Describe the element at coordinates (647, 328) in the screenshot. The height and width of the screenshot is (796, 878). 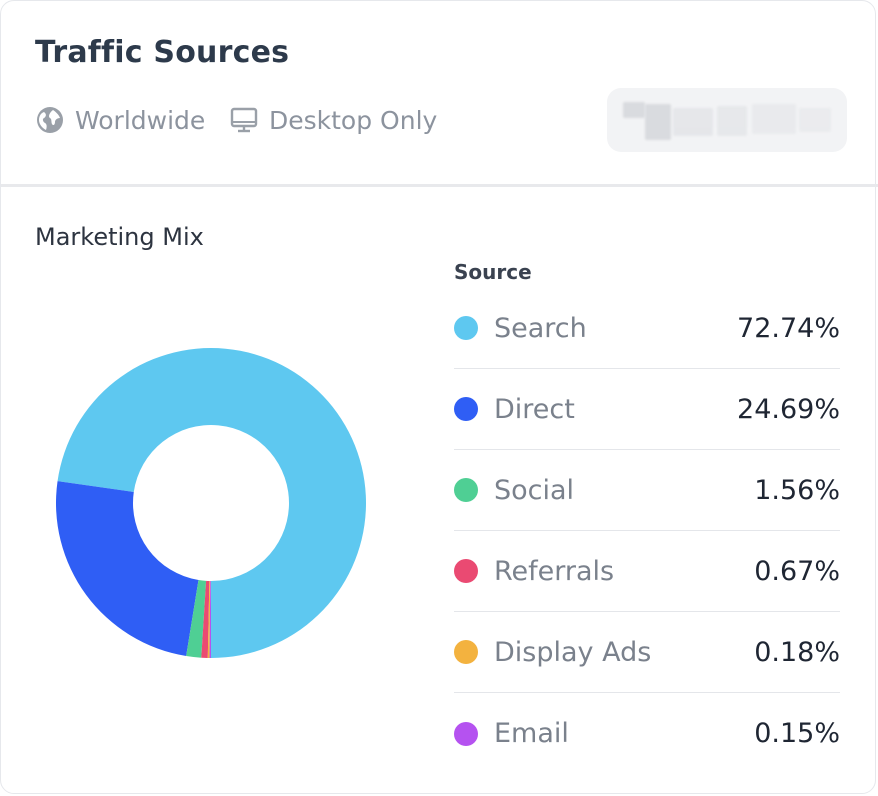
I see `legend-row: Search 72.74%` at that location.